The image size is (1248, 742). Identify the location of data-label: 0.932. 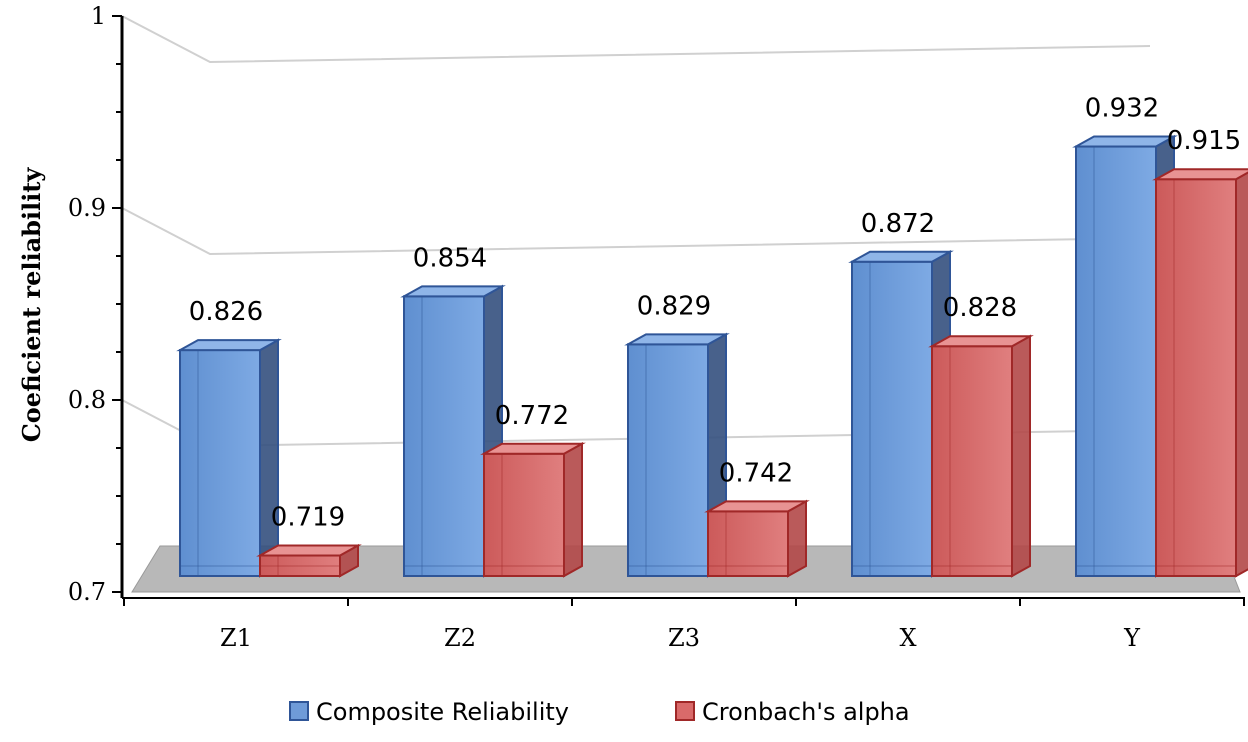
(1122, 109).